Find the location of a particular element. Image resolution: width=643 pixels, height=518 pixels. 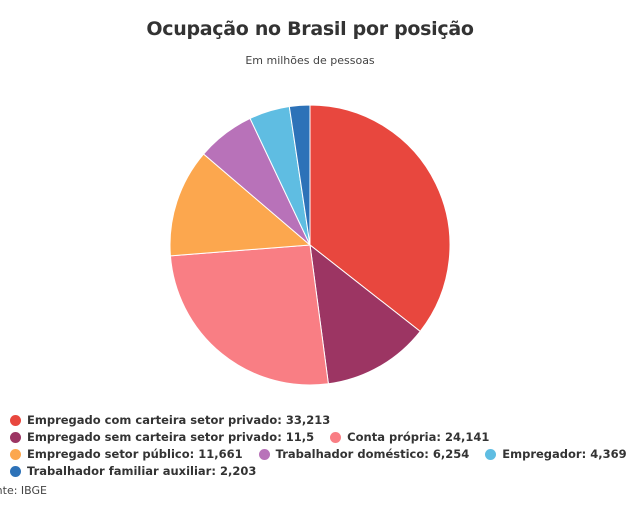

legend-value: 11,661 is located at coordinates (220, 454).